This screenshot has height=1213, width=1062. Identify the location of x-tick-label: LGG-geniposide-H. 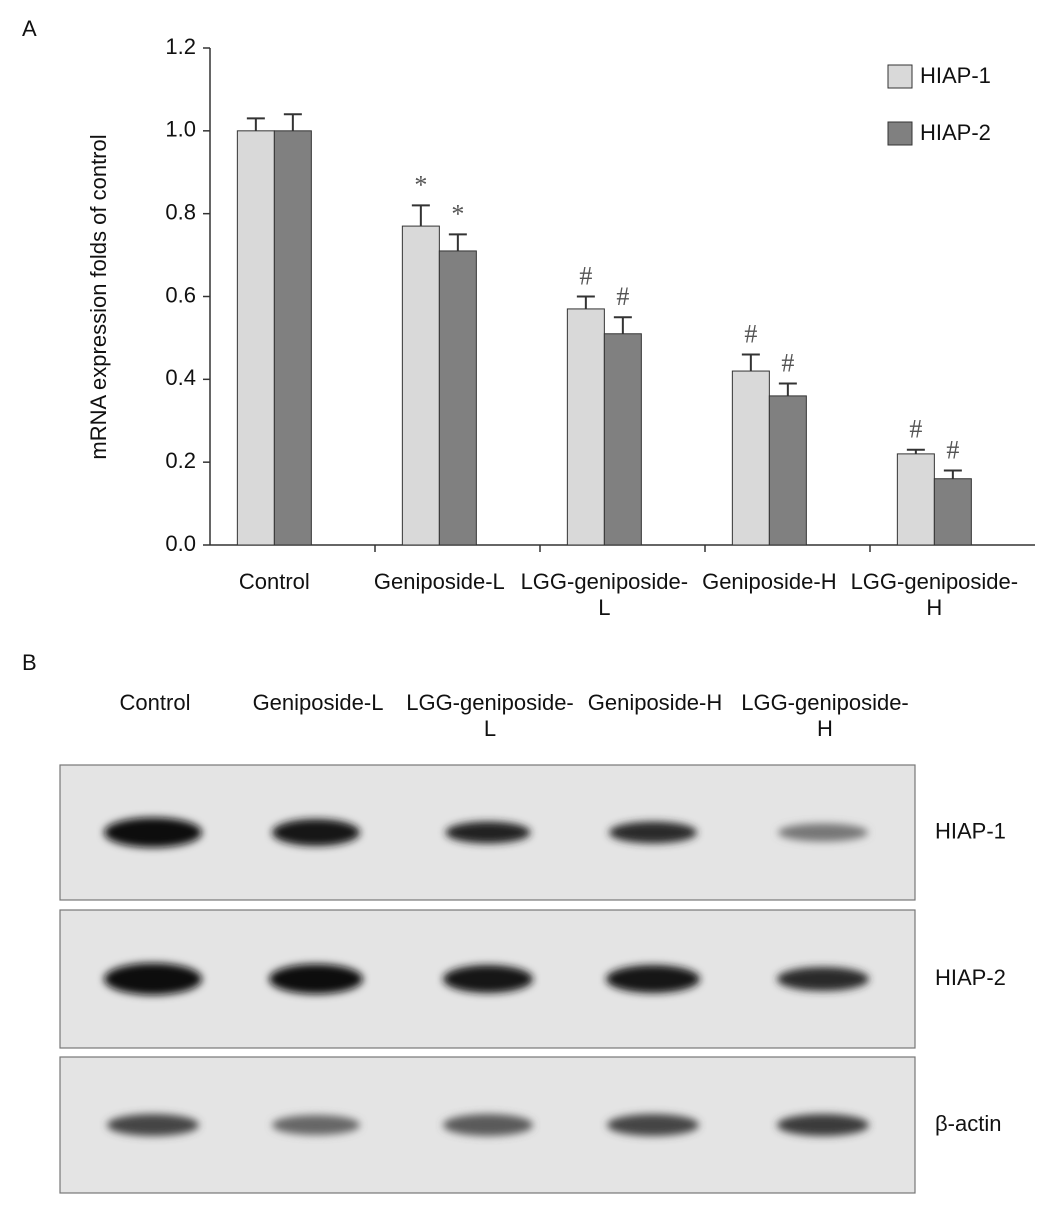
(934, 594).